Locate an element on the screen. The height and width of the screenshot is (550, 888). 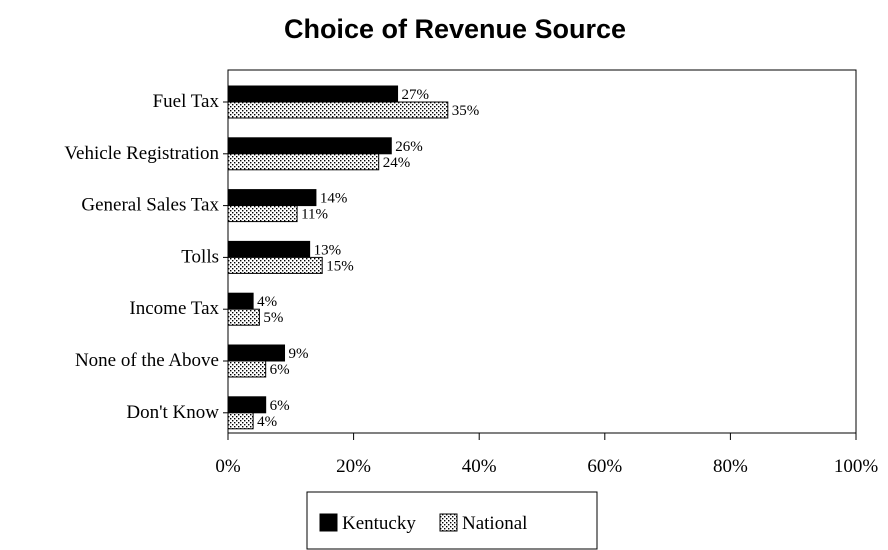
data-label-national: 4% is located at coordinates (267, 422).